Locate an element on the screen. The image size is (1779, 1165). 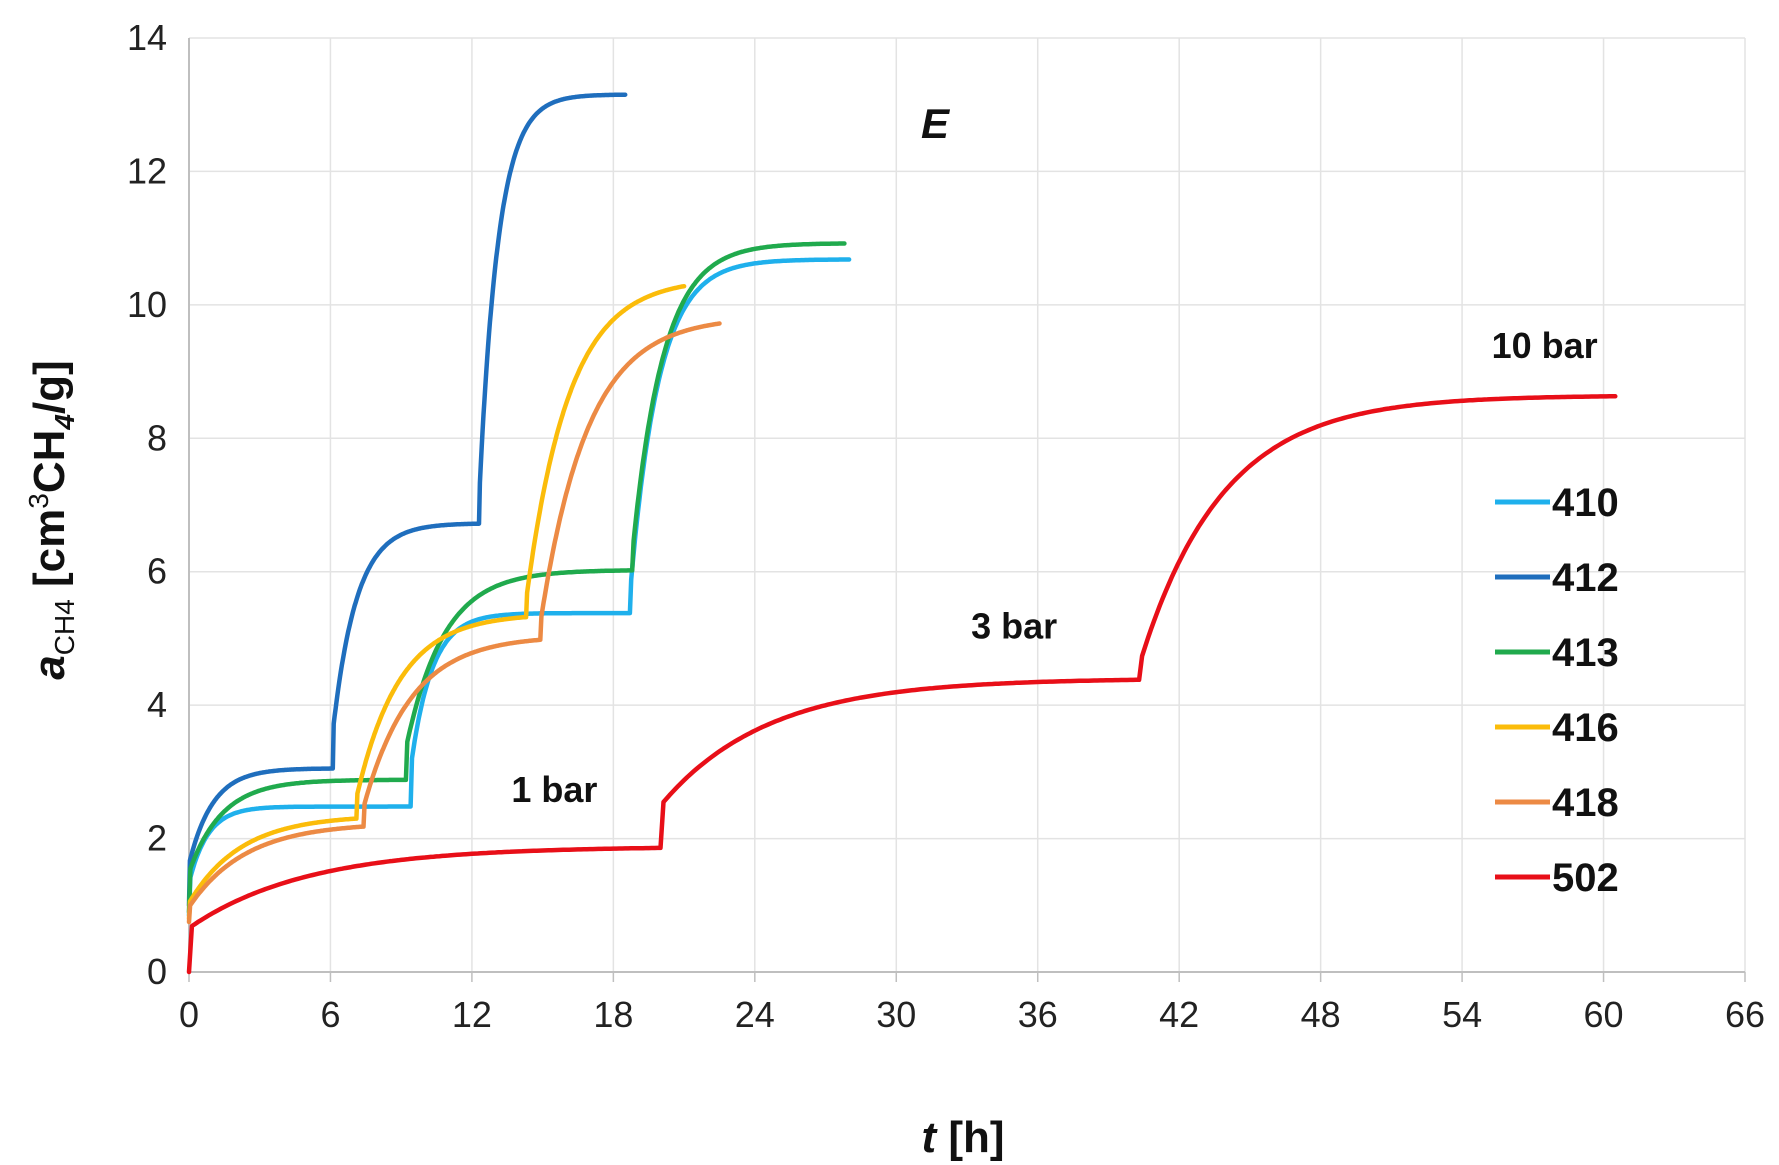
y-tick-label: 6 is located at coordinates (157, 571).